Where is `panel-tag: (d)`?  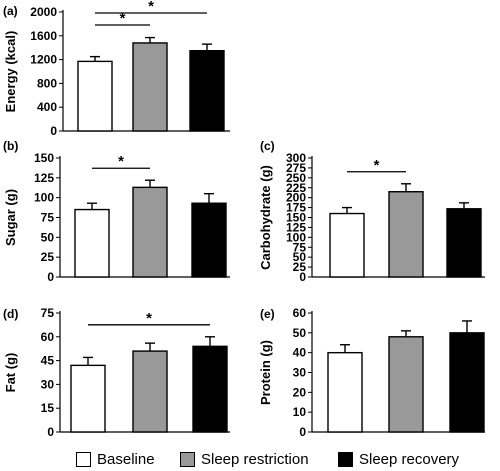
panel-tag: (d) is located at coordinates (10, 314).